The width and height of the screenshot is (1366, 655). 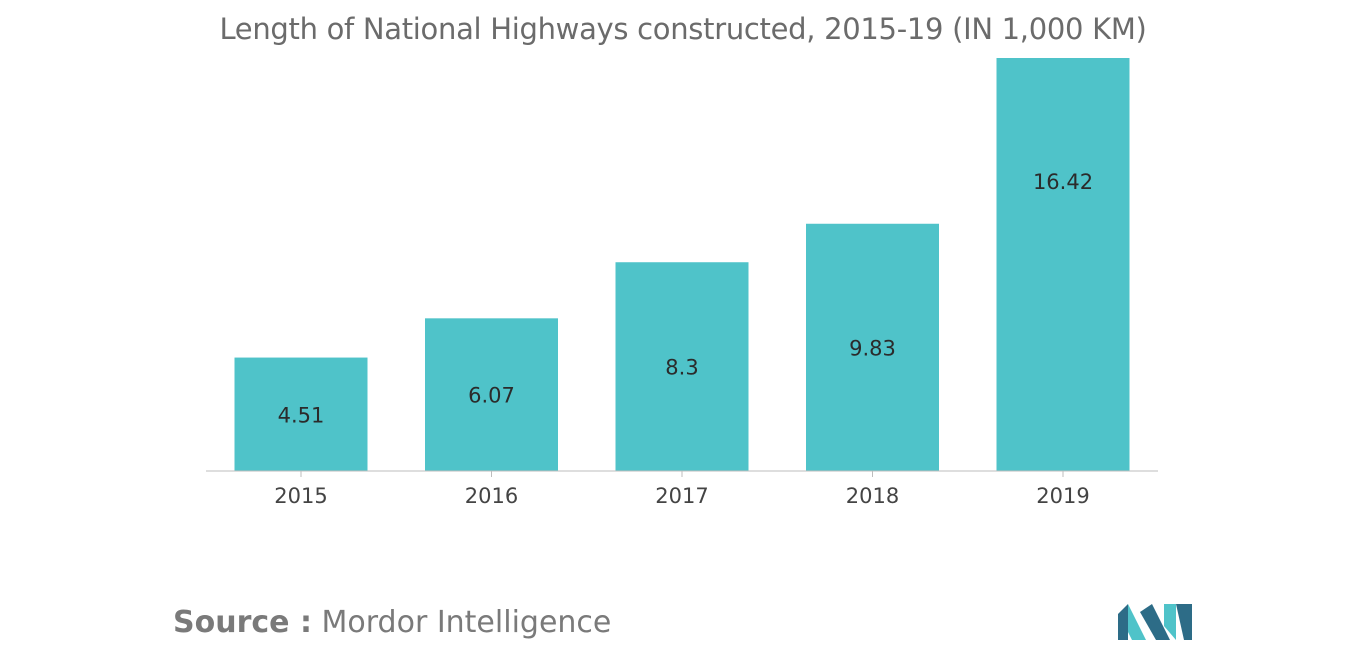 I want to click on x-tick-label-2018: 2018, so click(x=872, y=496).